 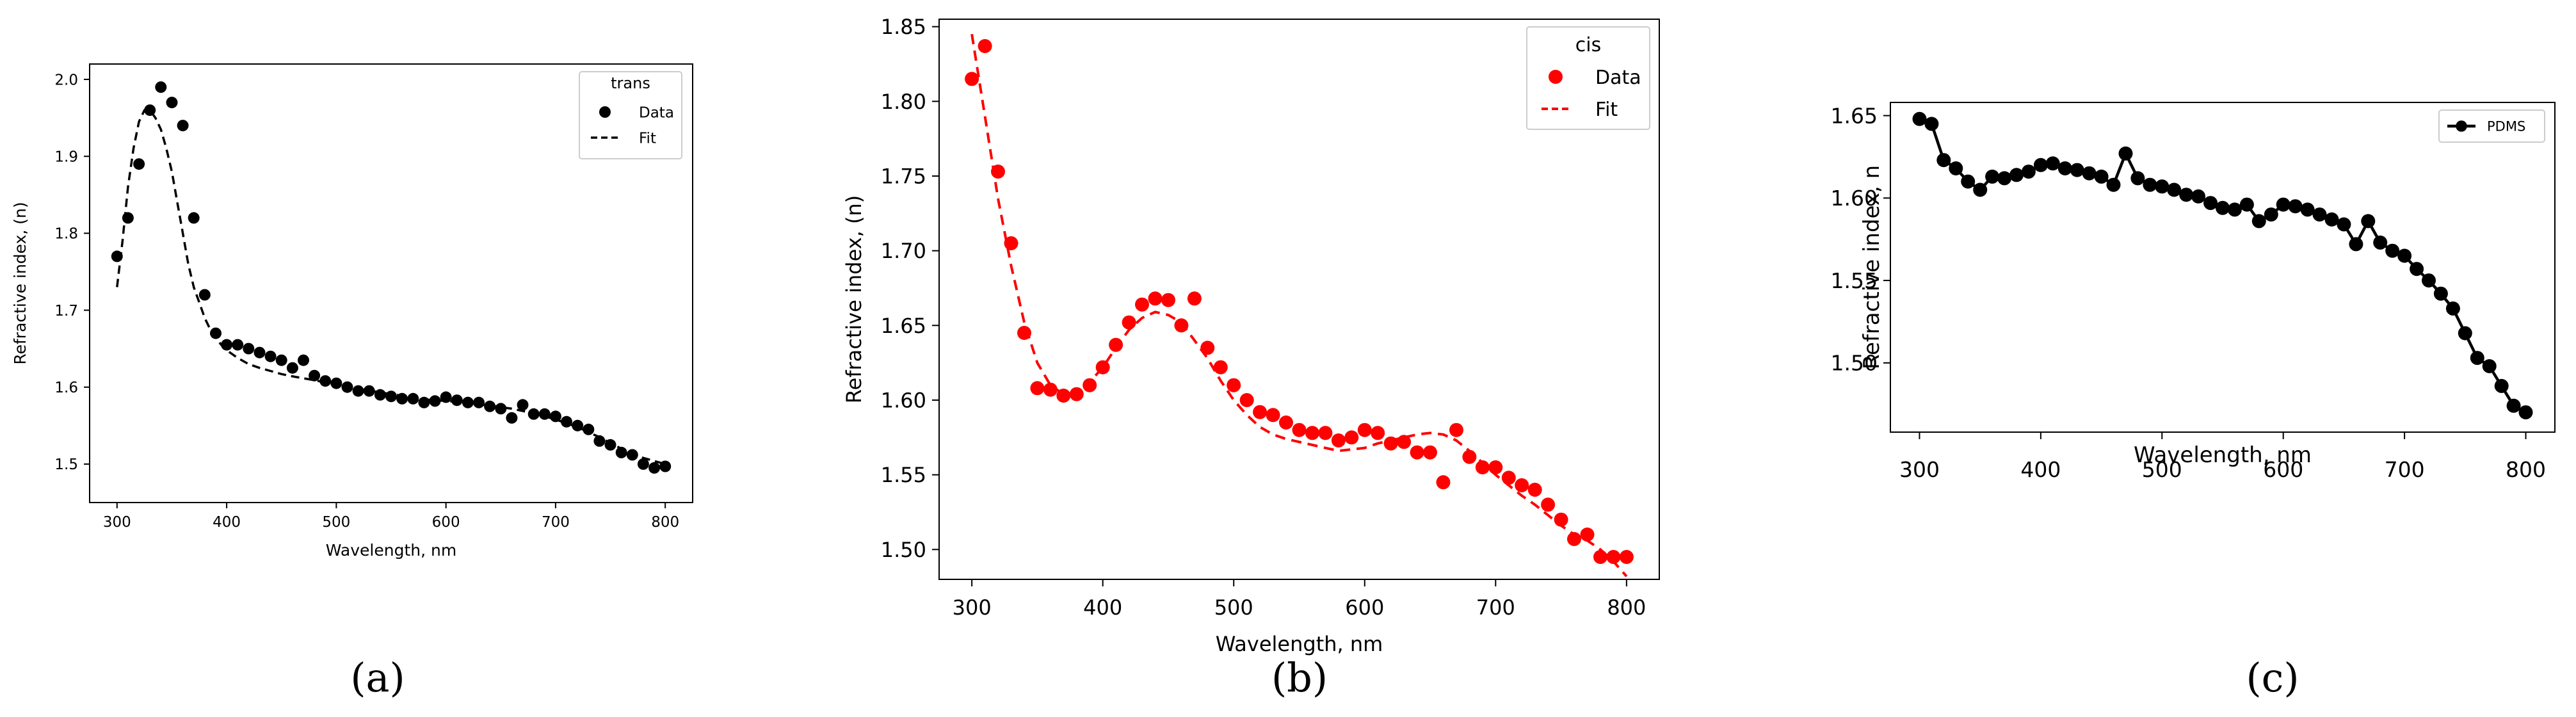 I want to click on y-tick-label: 1.55, so click(x=903, y=475).